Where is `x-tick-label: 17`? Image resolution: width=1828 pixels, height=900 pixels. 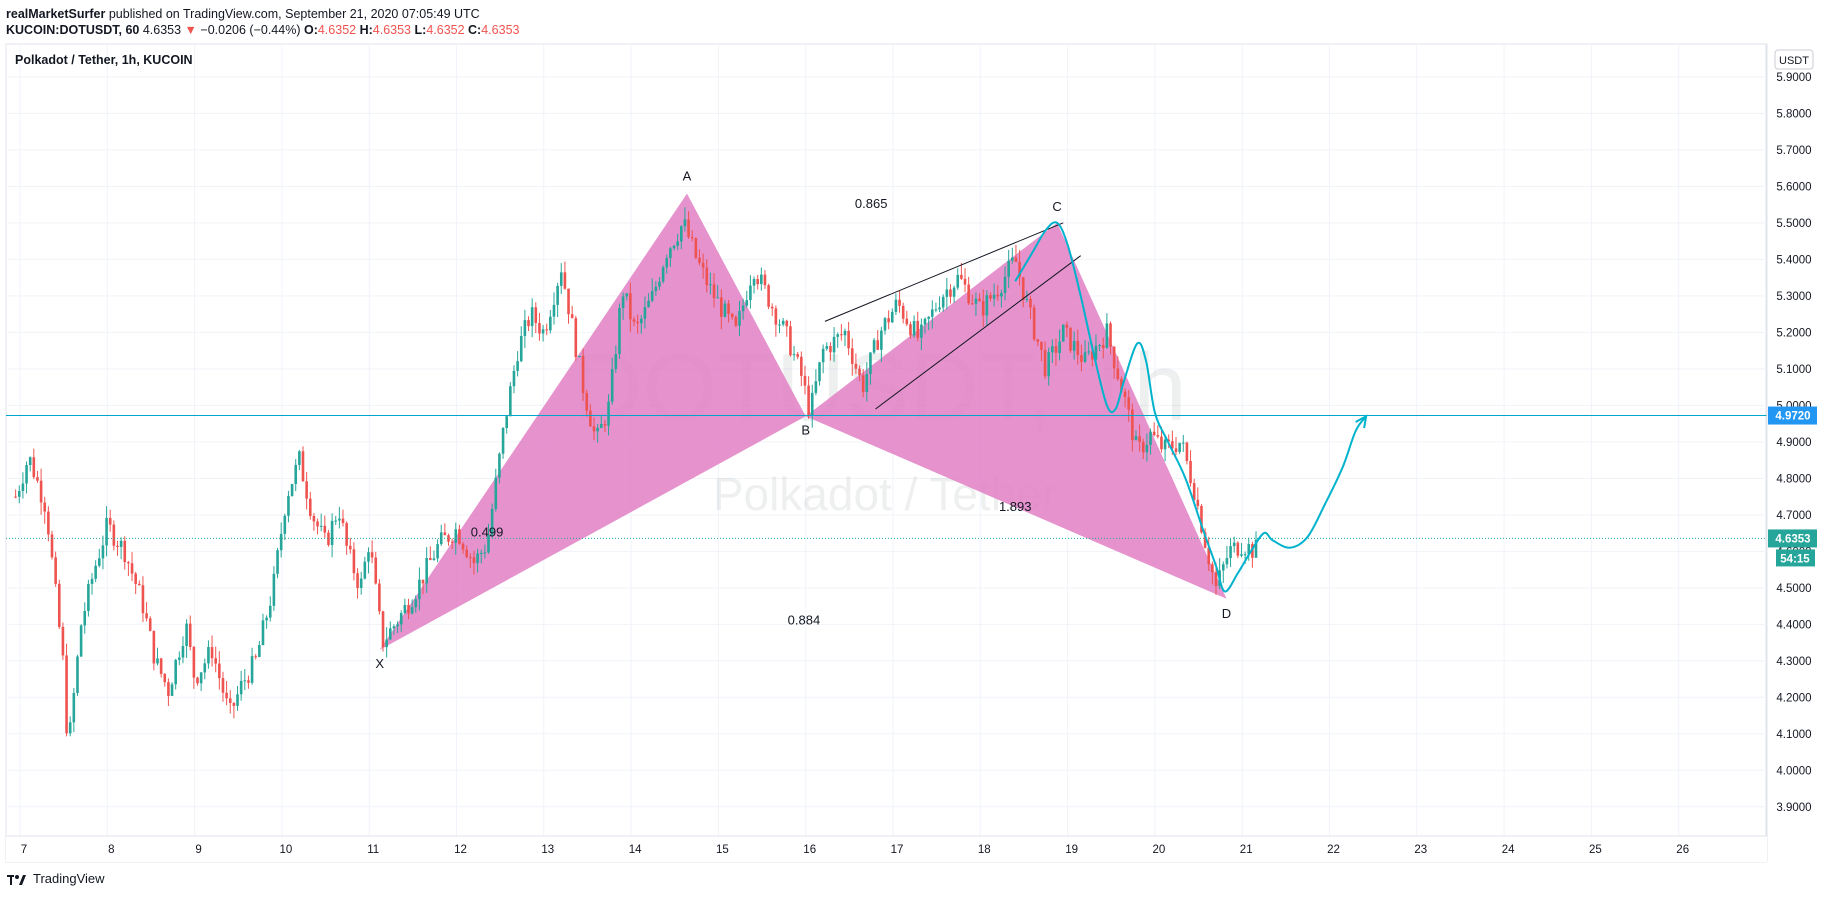
x-tick-label: 17 is located at coordinates (897, 850).